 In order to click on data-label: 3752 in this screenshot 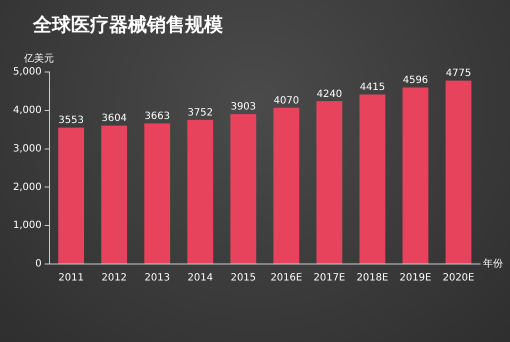, I will do `click(200, 113)`.